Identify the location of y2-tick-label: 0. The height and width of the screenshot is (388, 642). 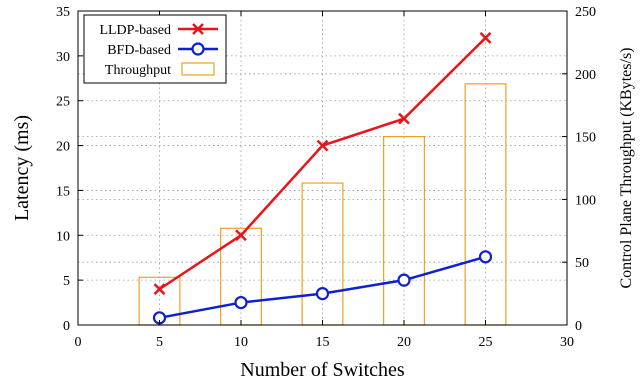
(578, 326).